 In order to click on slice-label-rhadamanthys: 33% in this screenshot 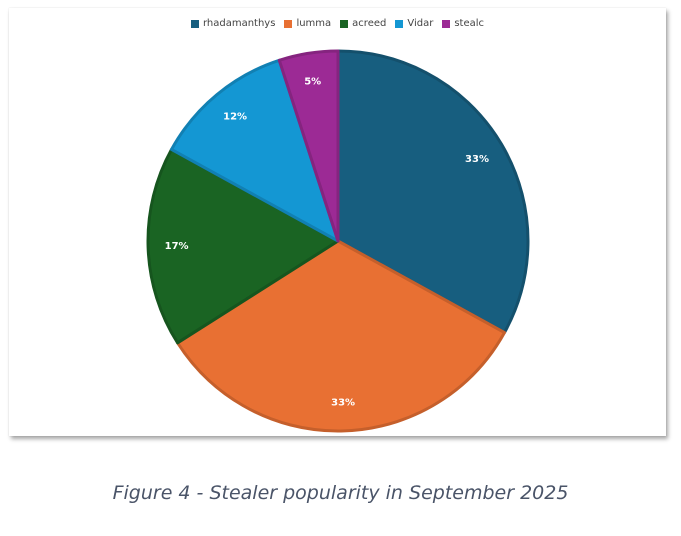, I will do `click(477, 159)`.